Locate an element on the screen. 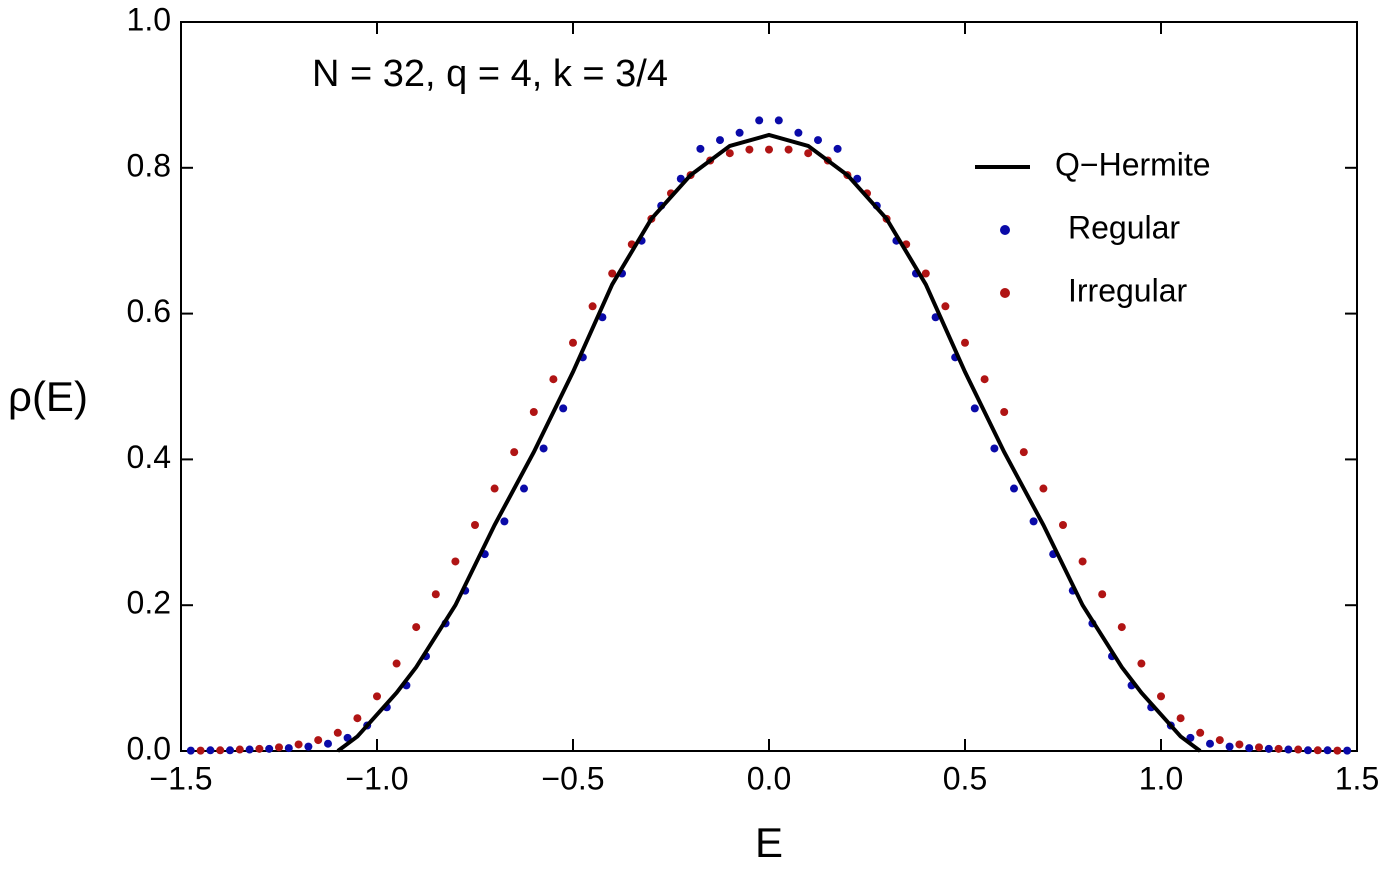 The height and width of the screenshot is (874, 1389). y-axis-label: ρ(E) is located at coordinates (48, 396).